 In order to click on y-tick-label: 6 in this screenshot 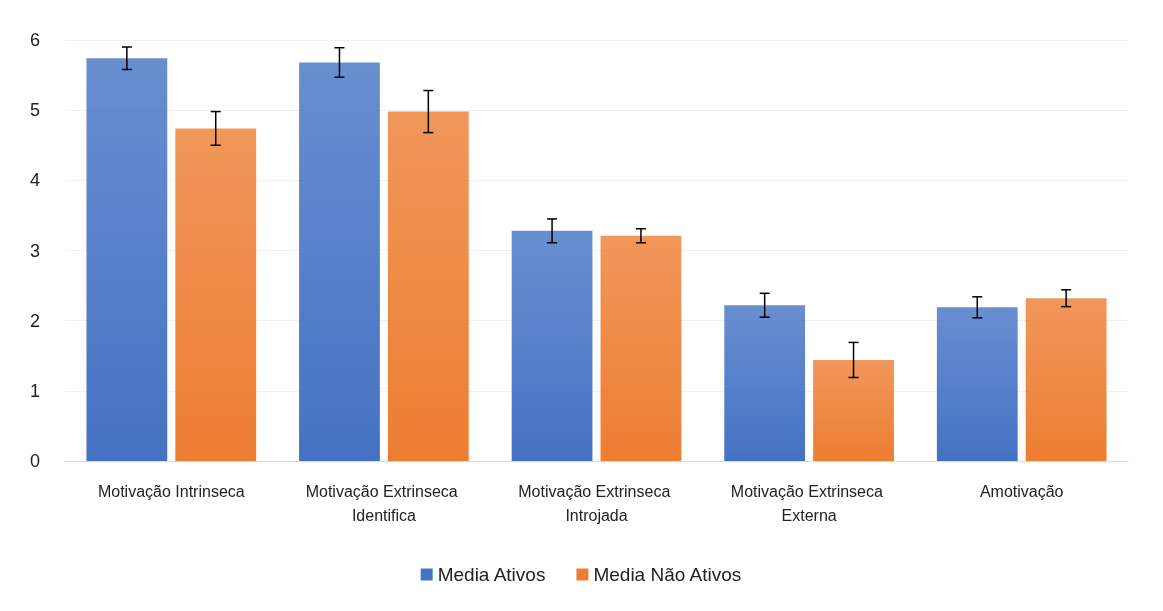, I will do `click(34, 40)`.